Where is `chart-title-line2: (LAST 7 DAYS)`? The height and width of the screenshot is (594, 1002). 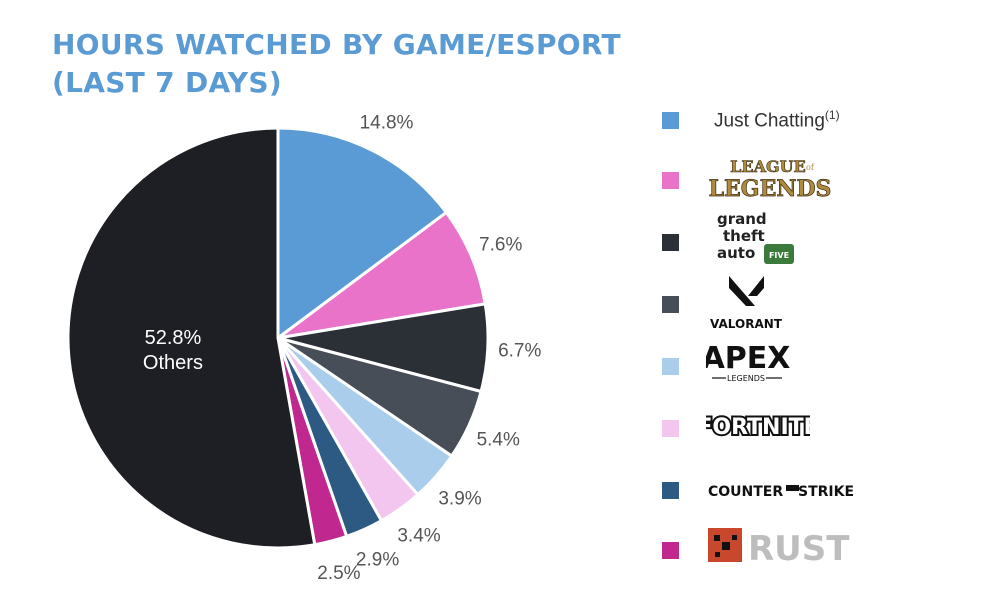 chart-title-line2: (LAST 7 DAYS) is located at coordinates (167, 82).